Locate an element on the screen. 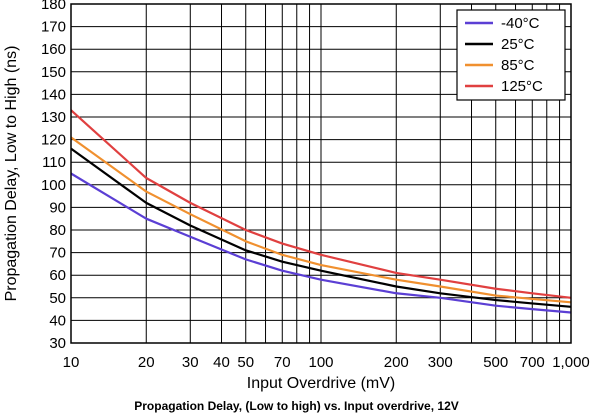 This screenshot has height=417, width=593. y-tick-label: 100 is located at coordinates (53, 185).